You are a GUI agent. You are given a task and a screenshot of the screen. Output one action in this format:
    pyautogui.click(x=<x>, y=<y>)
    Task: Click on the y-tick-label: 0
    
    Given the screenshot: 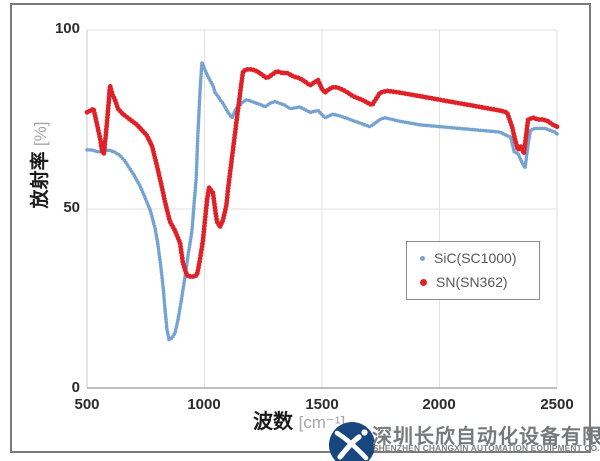 What is the action you would take?
    pyautogui.click(x=75, y=387)
    